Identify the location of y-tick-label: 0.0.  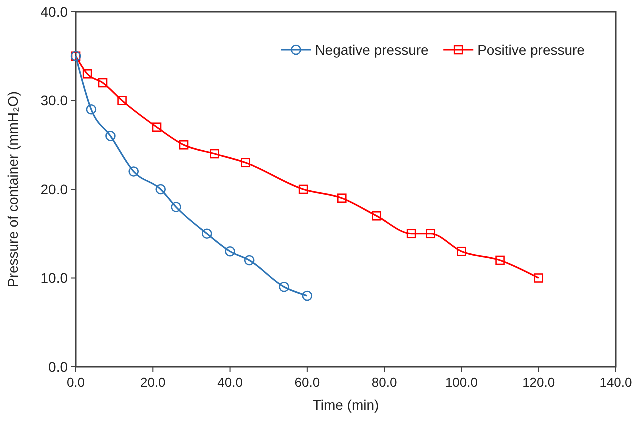
(58, 366).